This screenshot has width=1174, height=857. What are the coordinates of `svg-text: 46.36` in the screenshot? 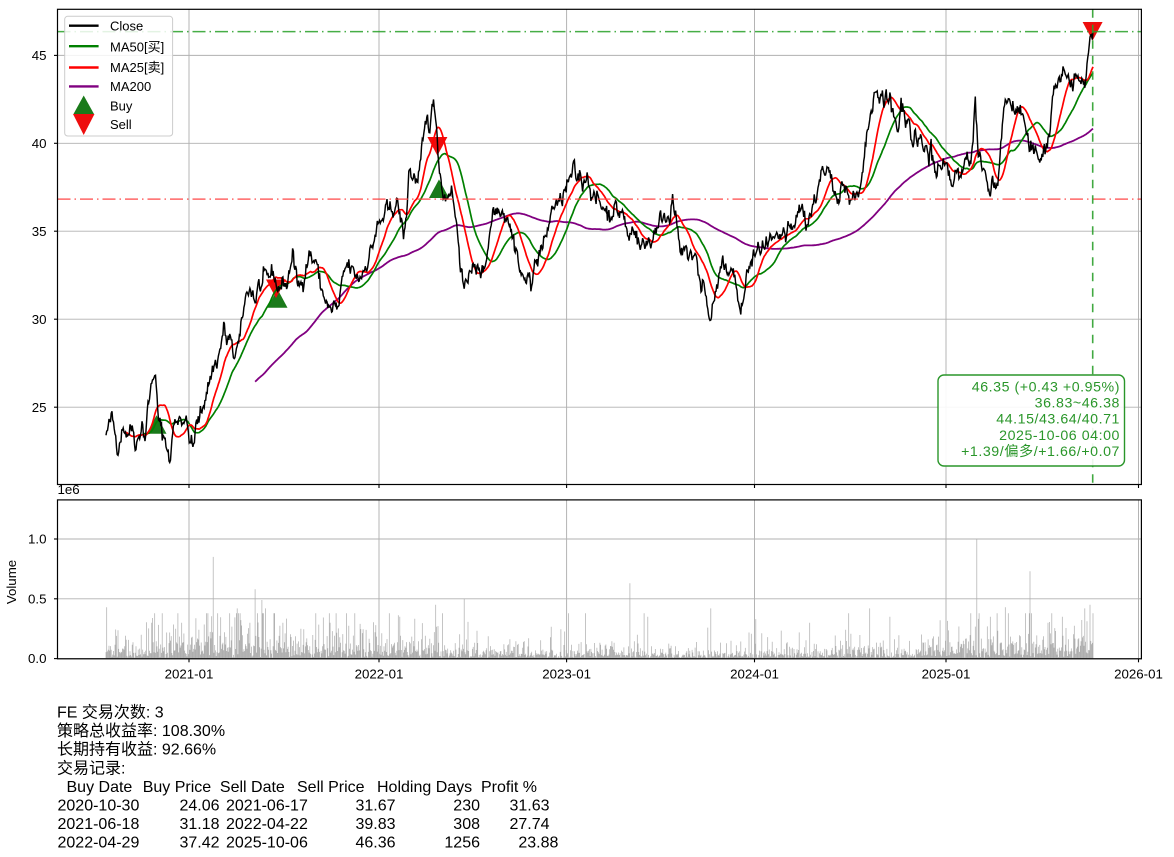 It's located at (375, 843).